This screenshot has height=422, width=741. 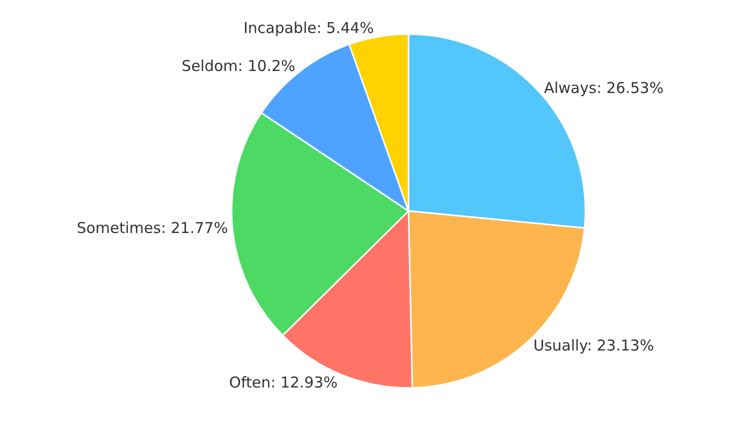 What do you see at coordinates (308, 27) in the screenshot?
I see `slice-label: Incapable: 5.44%` at bounding box center [308, 27].